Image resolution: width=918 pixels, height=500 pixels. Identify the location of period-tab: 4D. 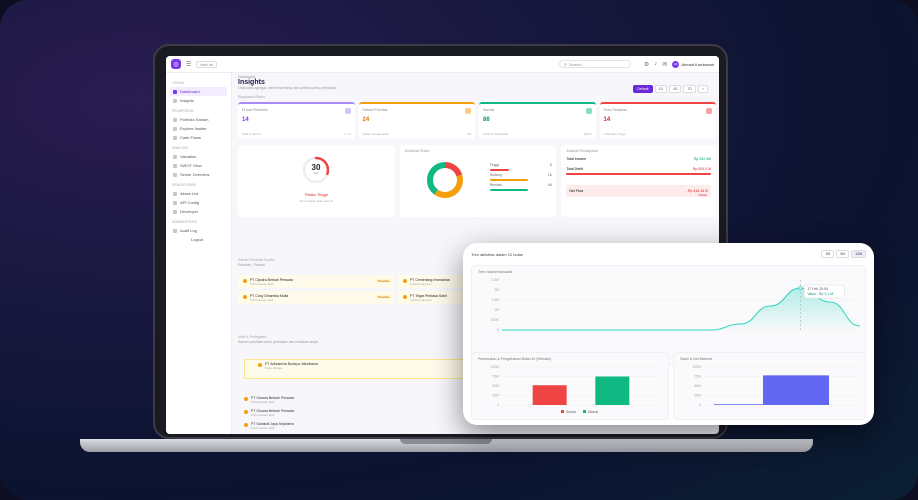
(675, 89).